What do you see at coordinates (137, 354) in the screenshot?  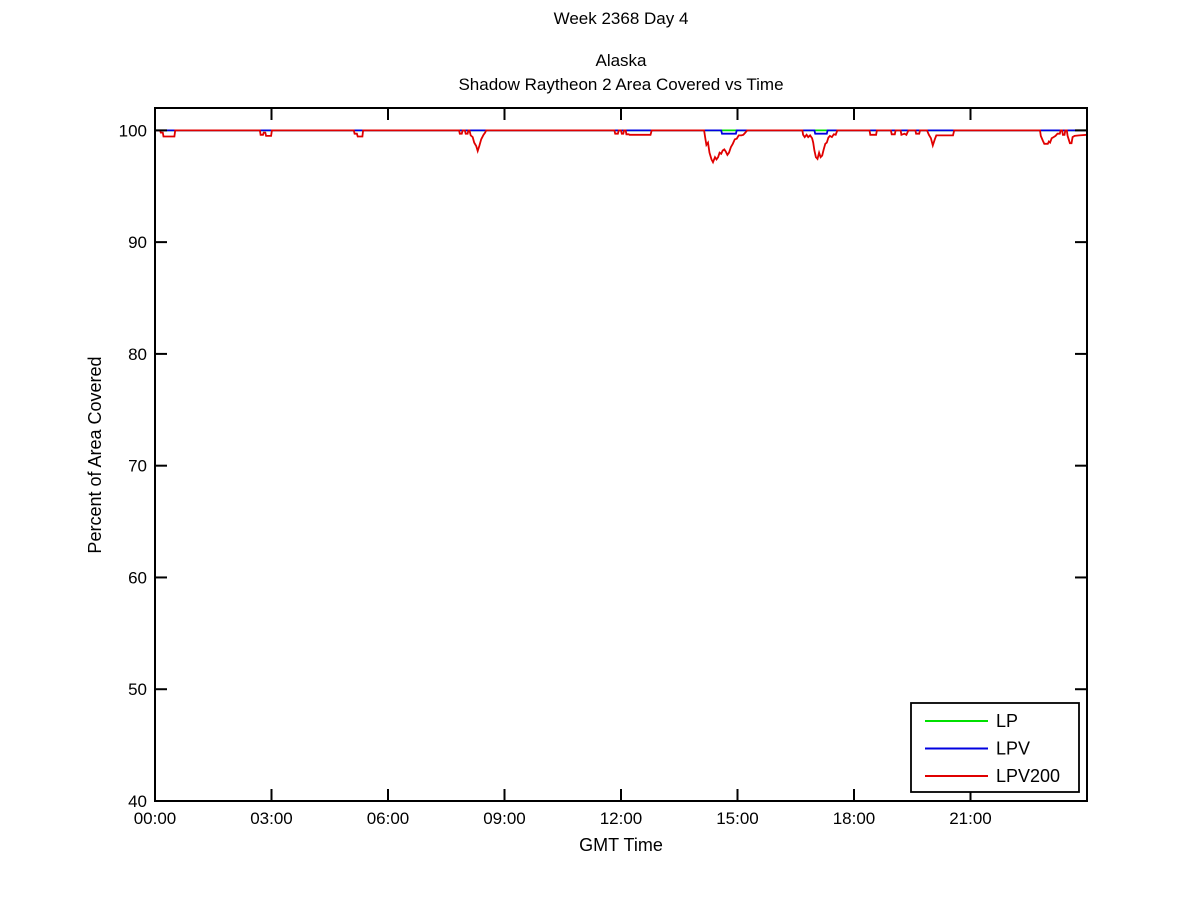 I see `y-tick-label: 80` at bounding box center [137, 354].